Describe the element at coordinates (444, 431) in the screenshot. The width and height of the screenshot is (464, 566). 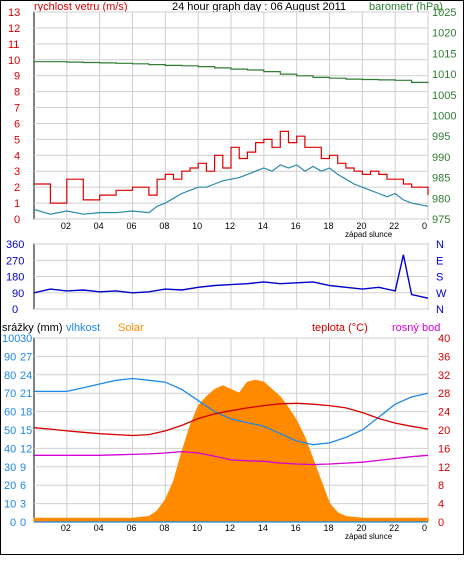
I see `temperature-y-tick: 20` at that location.